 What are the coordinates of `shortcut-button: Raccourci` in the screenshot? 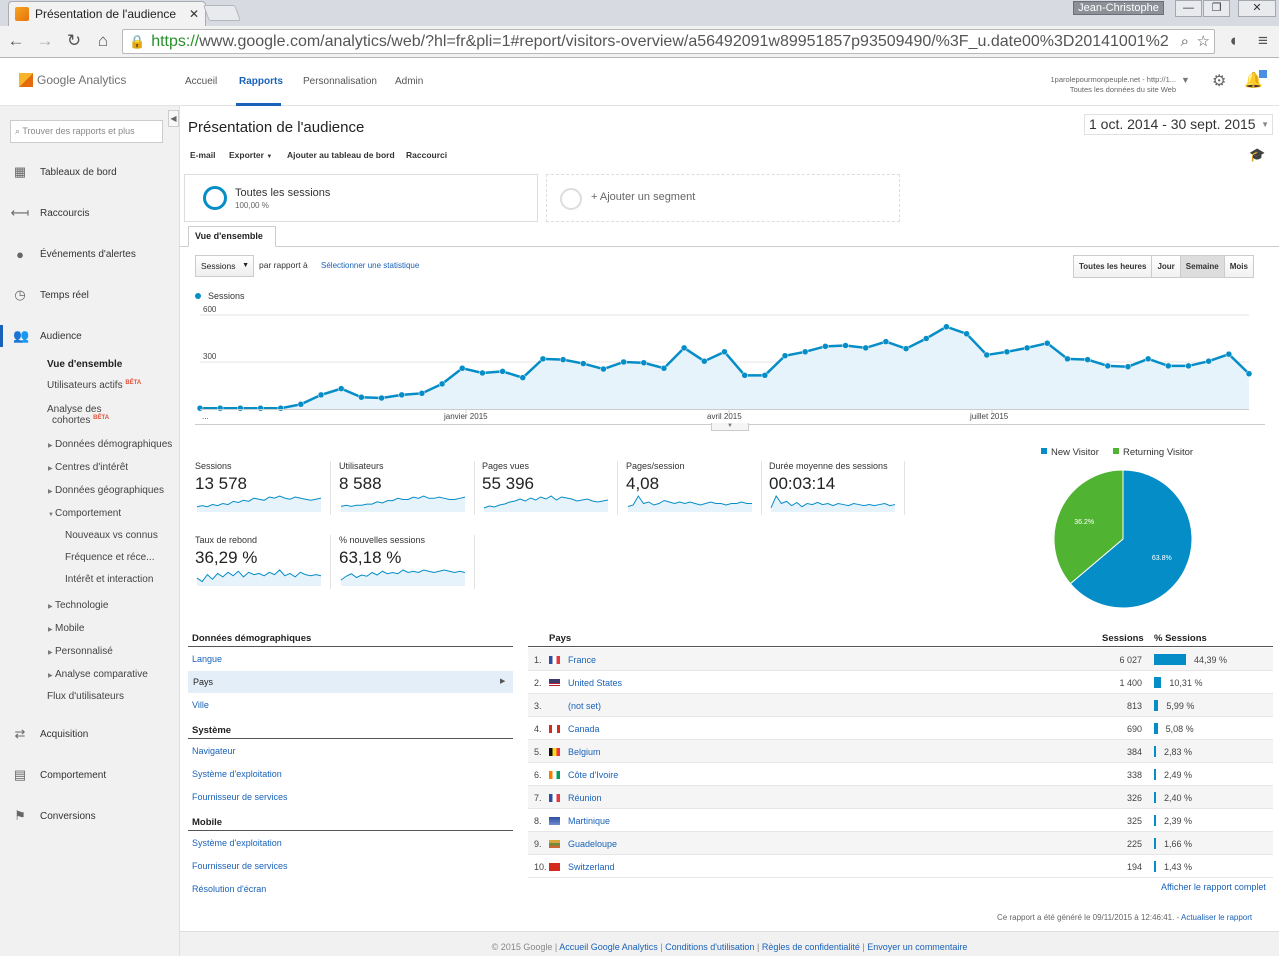 It's located at (427, 155).